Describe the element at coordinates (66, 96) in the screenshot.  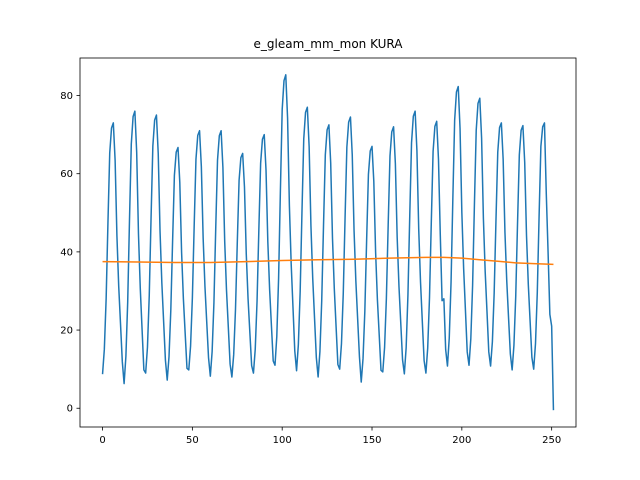
I see `y-tick-label: 80` at that location.